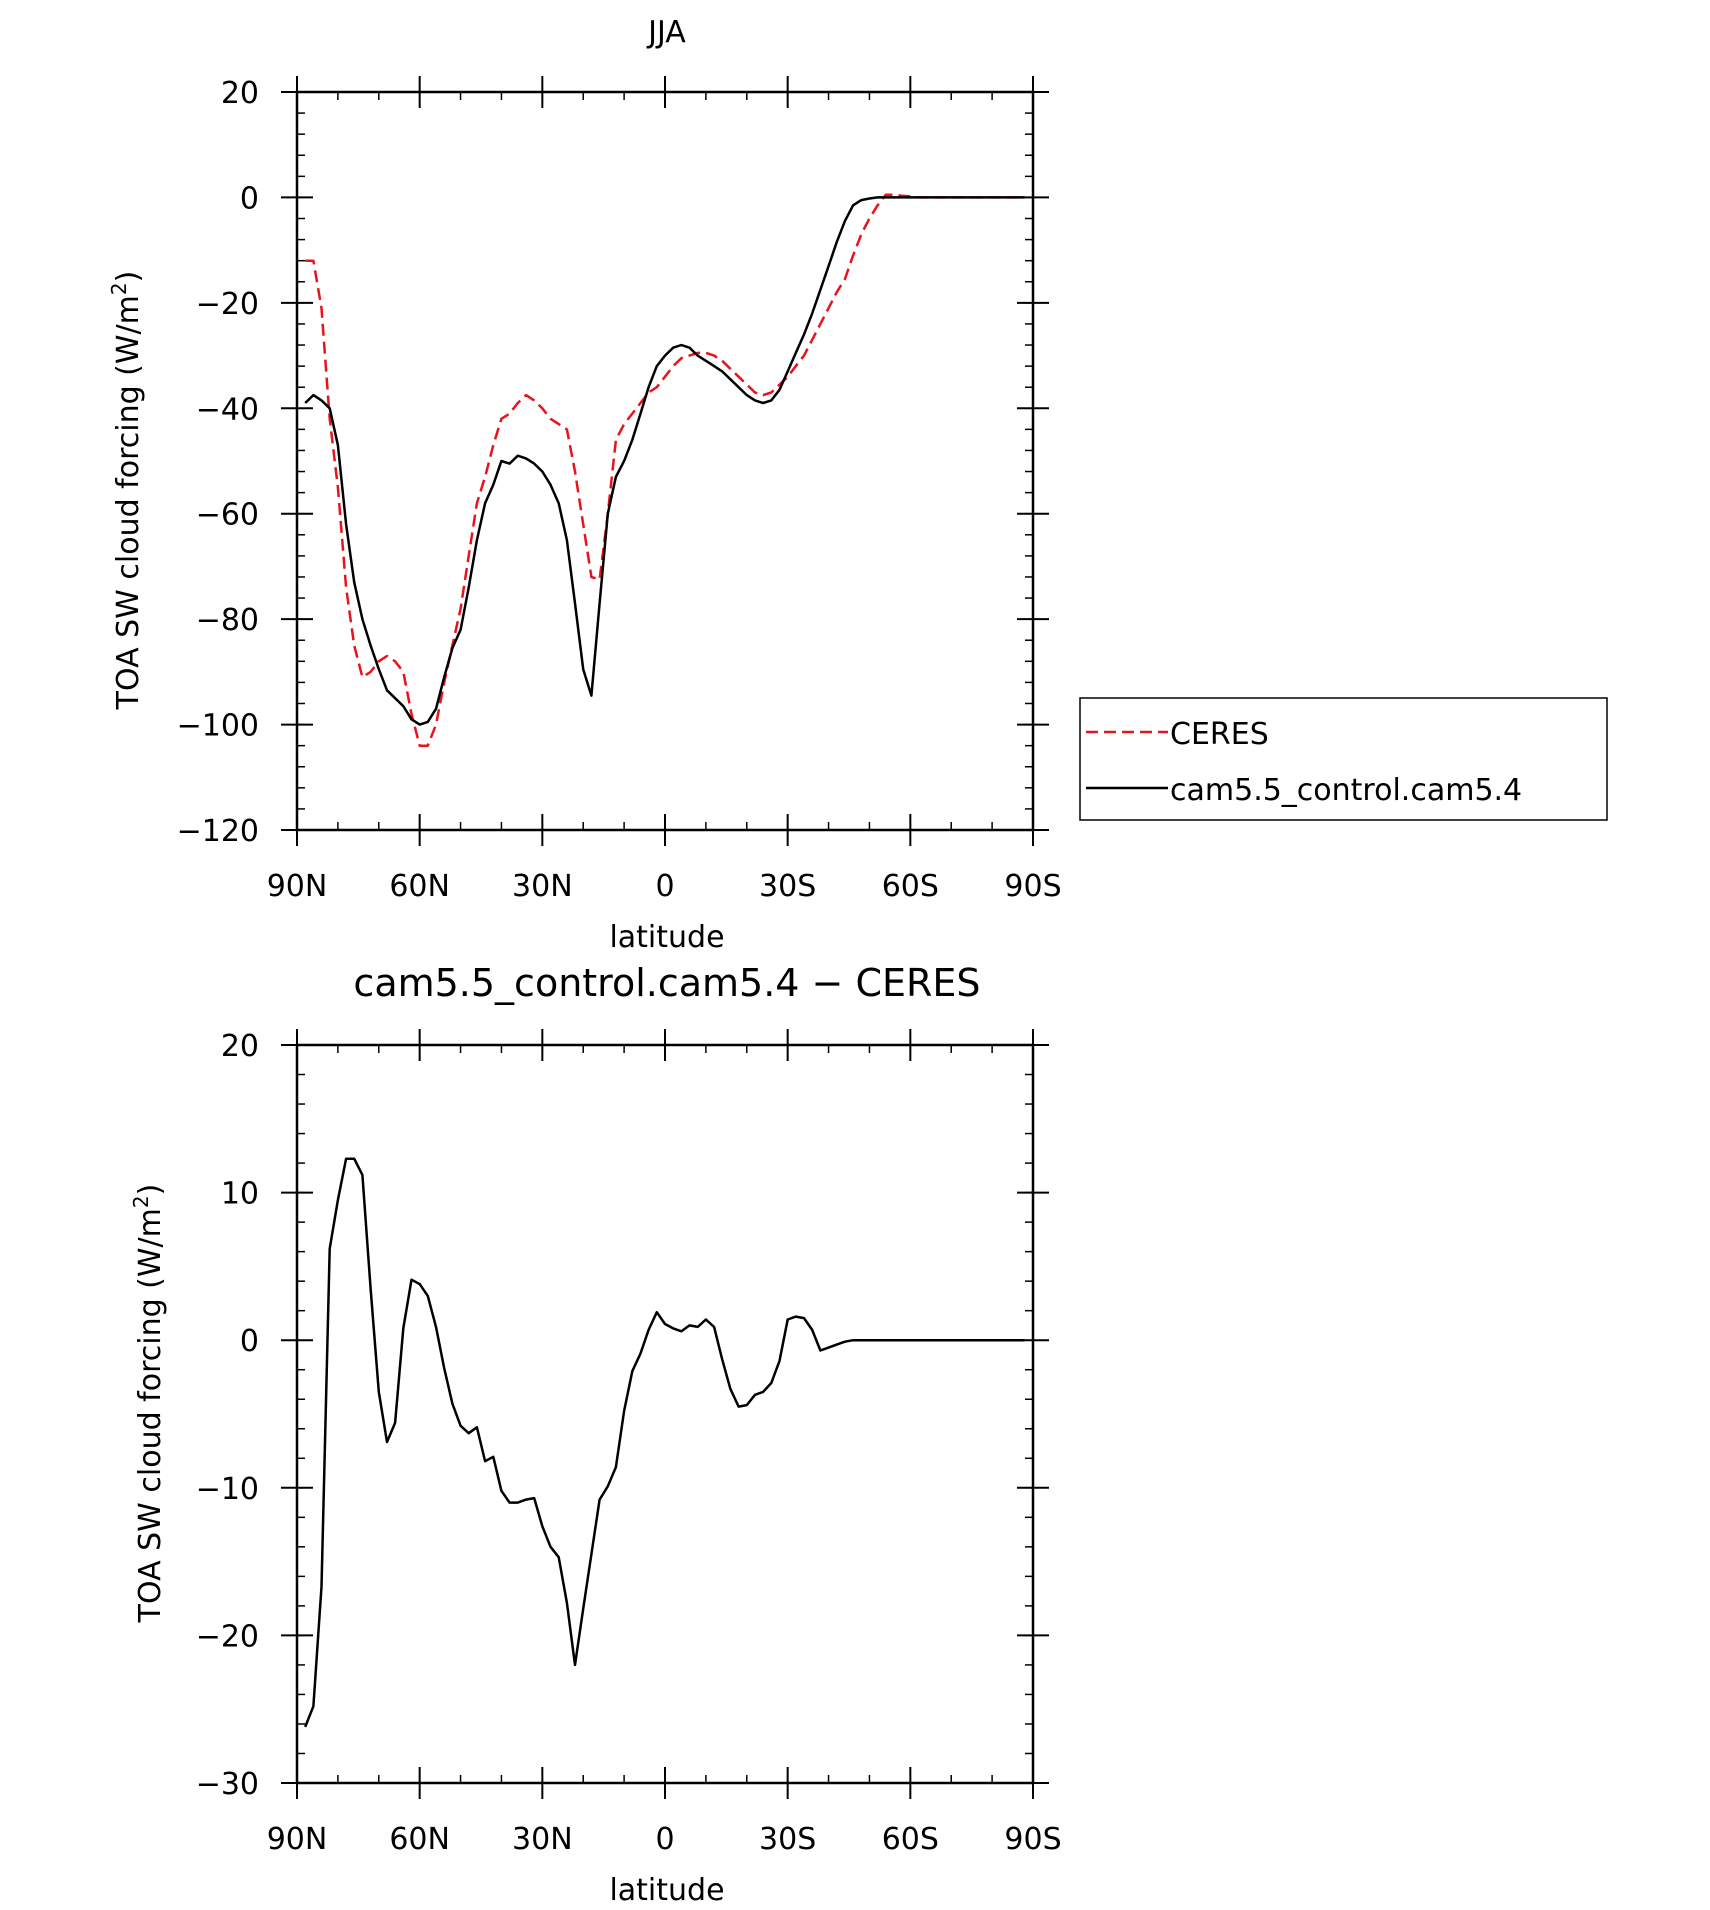  What do you see at coordinates (666, 937) in the screenshot?
I see `top-panel-xlabel: latitude` at bounding box center [666, 937].